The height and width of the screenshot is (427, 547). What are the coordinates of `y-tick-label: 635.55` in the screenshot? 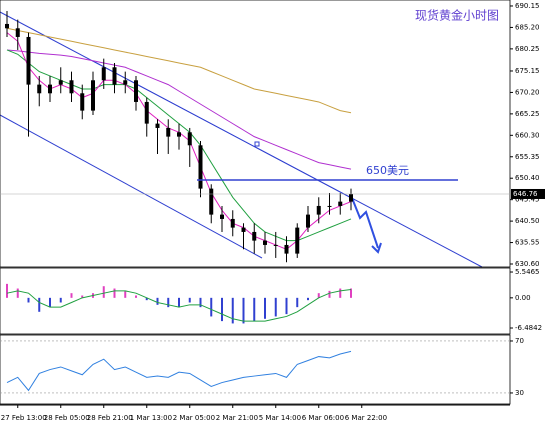 It's located at (527, 243).